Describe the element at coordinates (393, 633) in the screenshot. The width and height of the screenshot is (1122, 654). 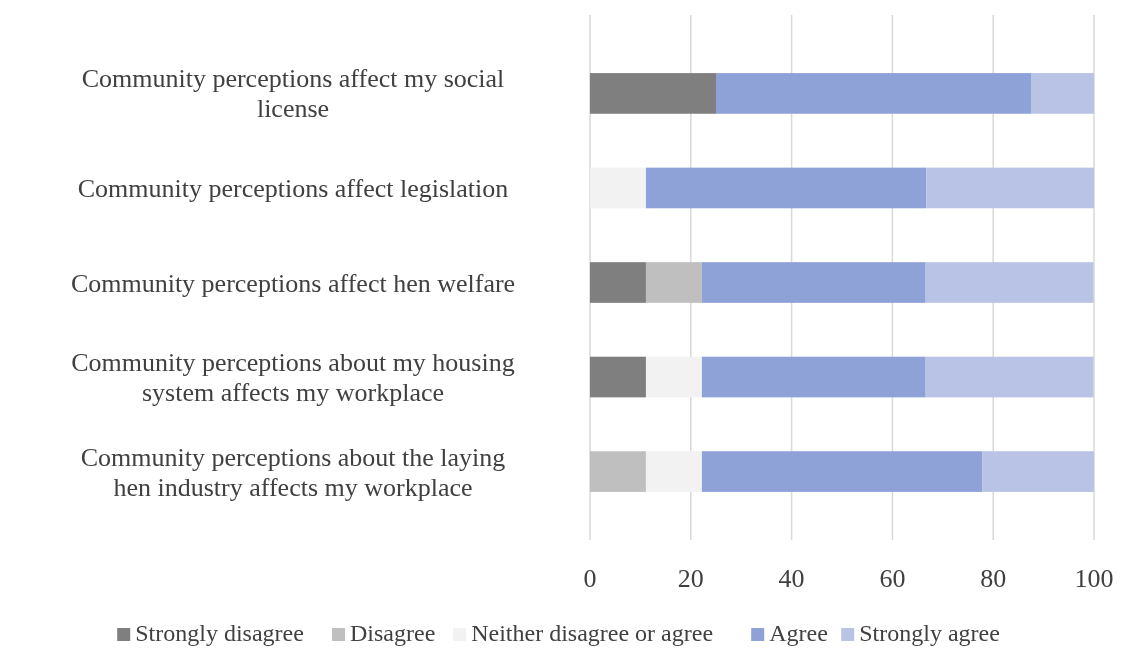
I see `legend-label: Disagree` at that location.